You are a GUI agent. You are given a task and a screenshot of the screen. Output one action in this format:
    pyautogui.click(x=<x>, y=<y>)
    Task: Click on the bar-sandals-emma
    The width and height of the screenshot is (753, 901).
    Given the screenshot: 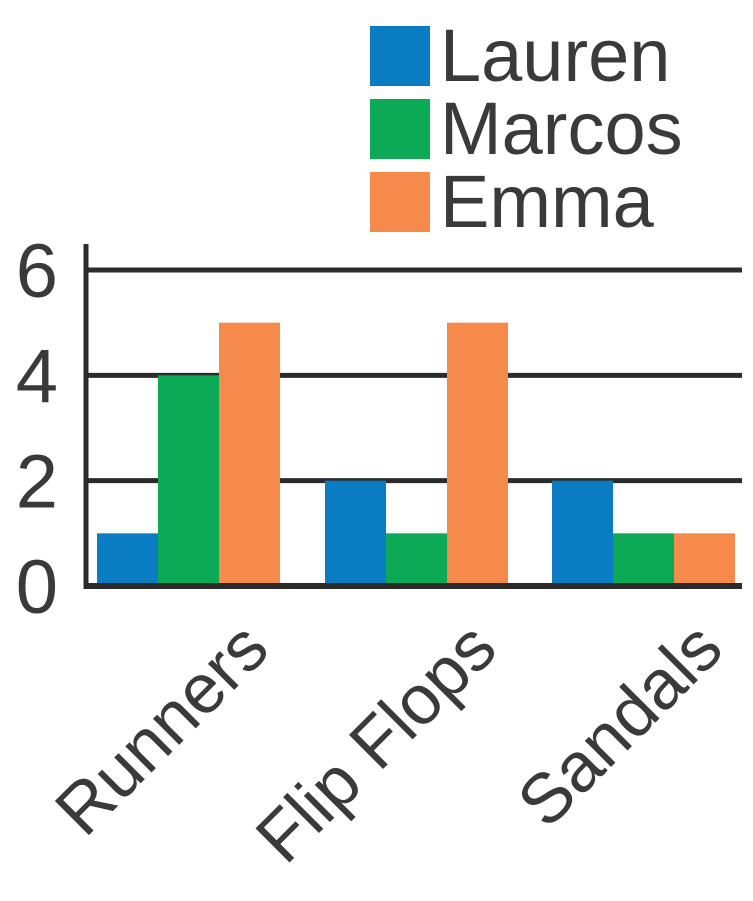 What is the action you would take?
    pyautogui.click(x=704, y=559)
    